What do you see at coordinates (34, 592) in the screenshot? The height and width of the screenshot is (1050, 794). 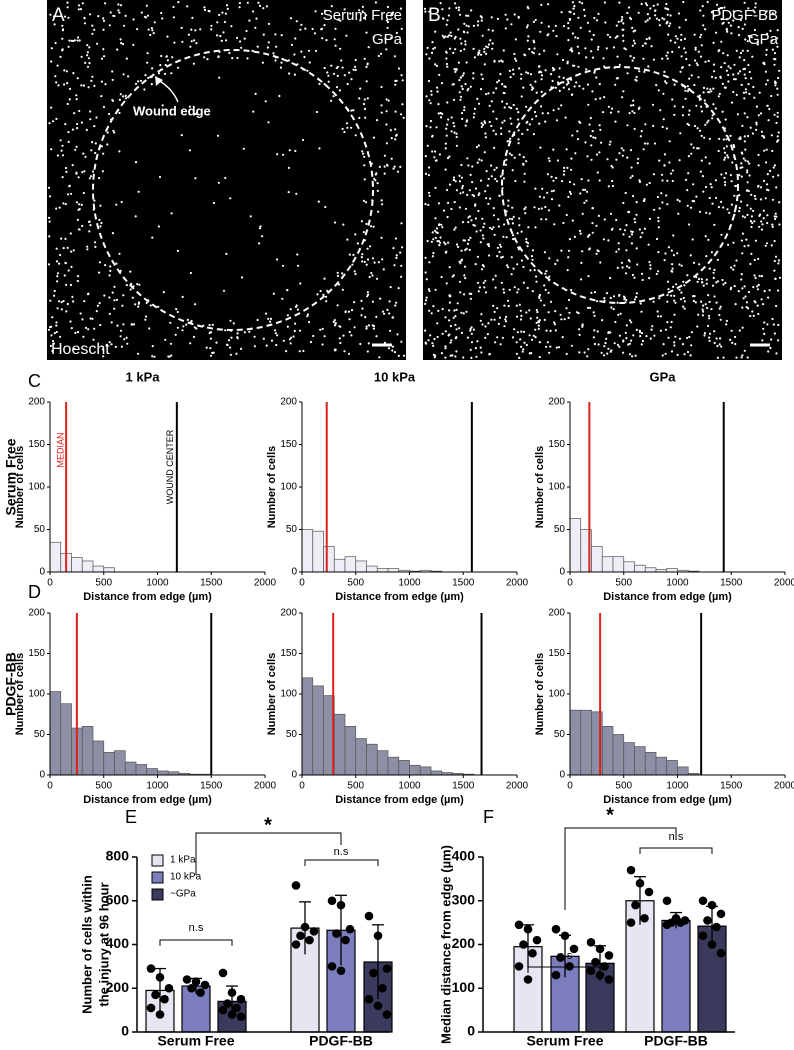 I see `panel-letter: D` at bounding box center [34, 592].